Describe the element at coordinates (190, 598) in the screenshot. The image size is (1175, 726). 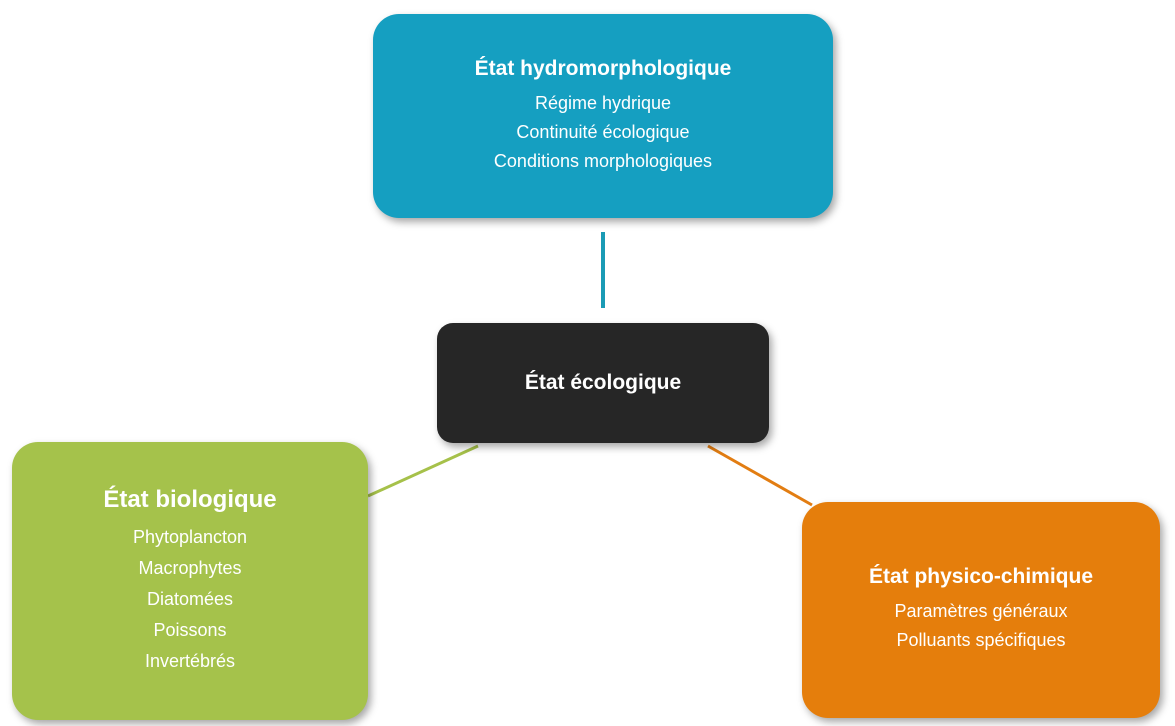
I see `node-item: Diatomées` at that location.